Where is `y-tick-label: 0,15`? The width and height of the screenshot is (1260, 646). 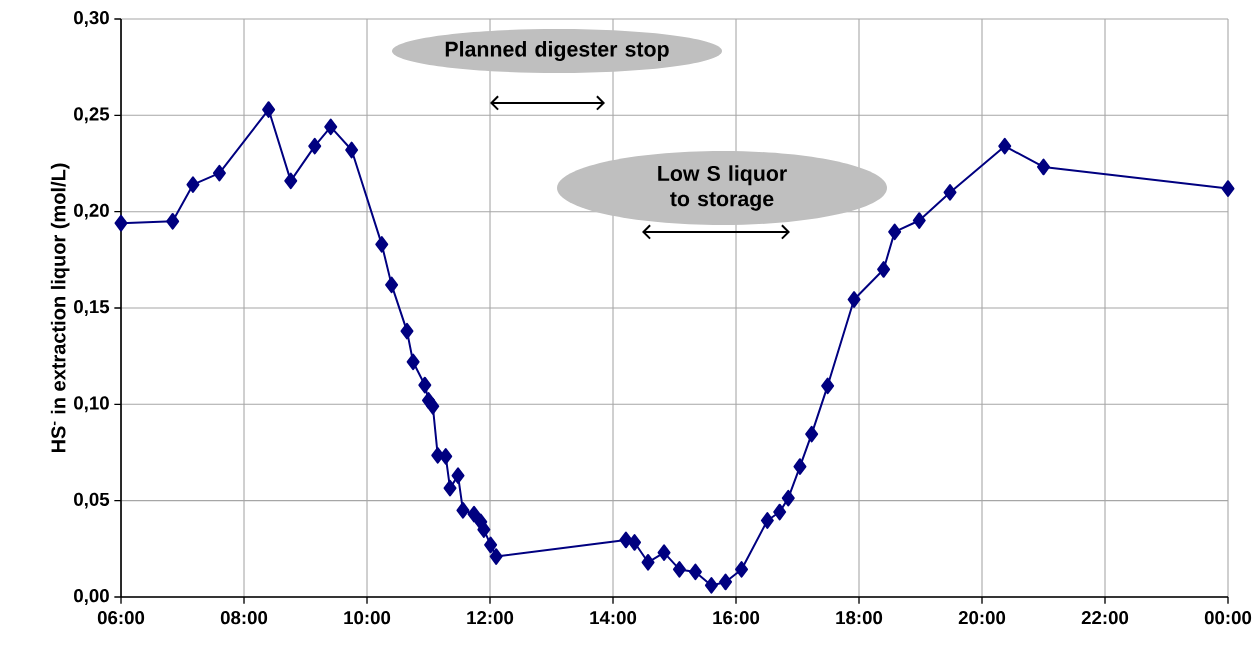
y-tick-label: 0,15 is located at coordinates (92, 308).